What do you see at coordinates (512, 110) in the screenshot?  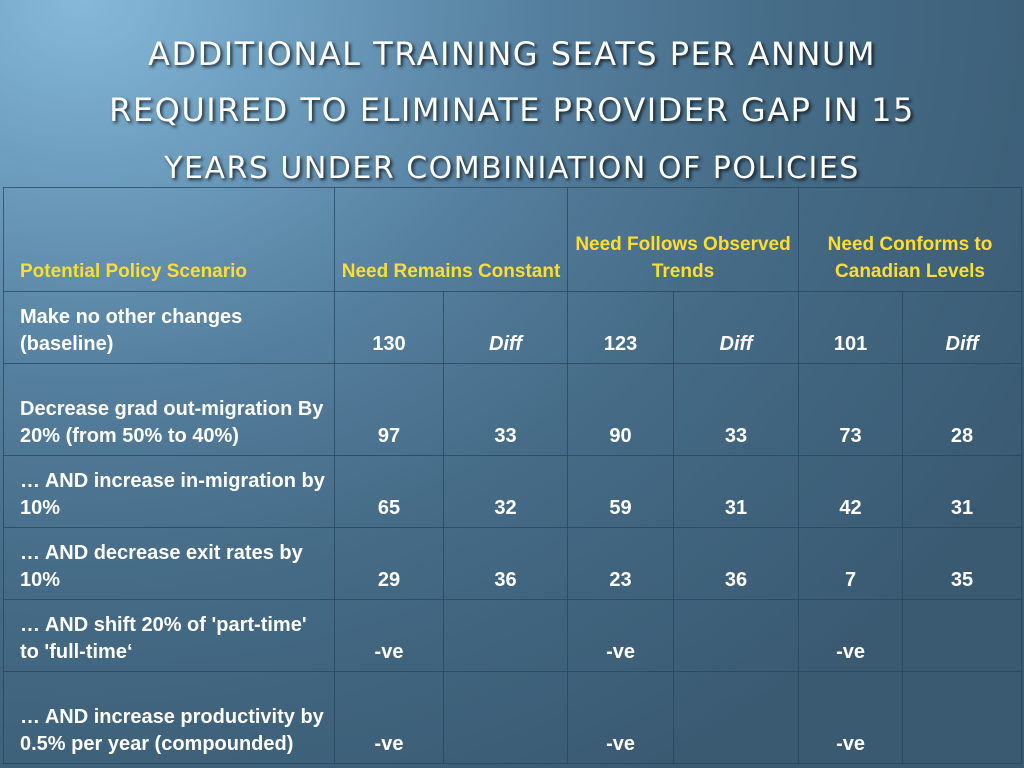 I see `slide-title-line-2: REQUIRED TO ELIMINATE PROVIDER GAP IN 15` at bounding box center [512, 110].